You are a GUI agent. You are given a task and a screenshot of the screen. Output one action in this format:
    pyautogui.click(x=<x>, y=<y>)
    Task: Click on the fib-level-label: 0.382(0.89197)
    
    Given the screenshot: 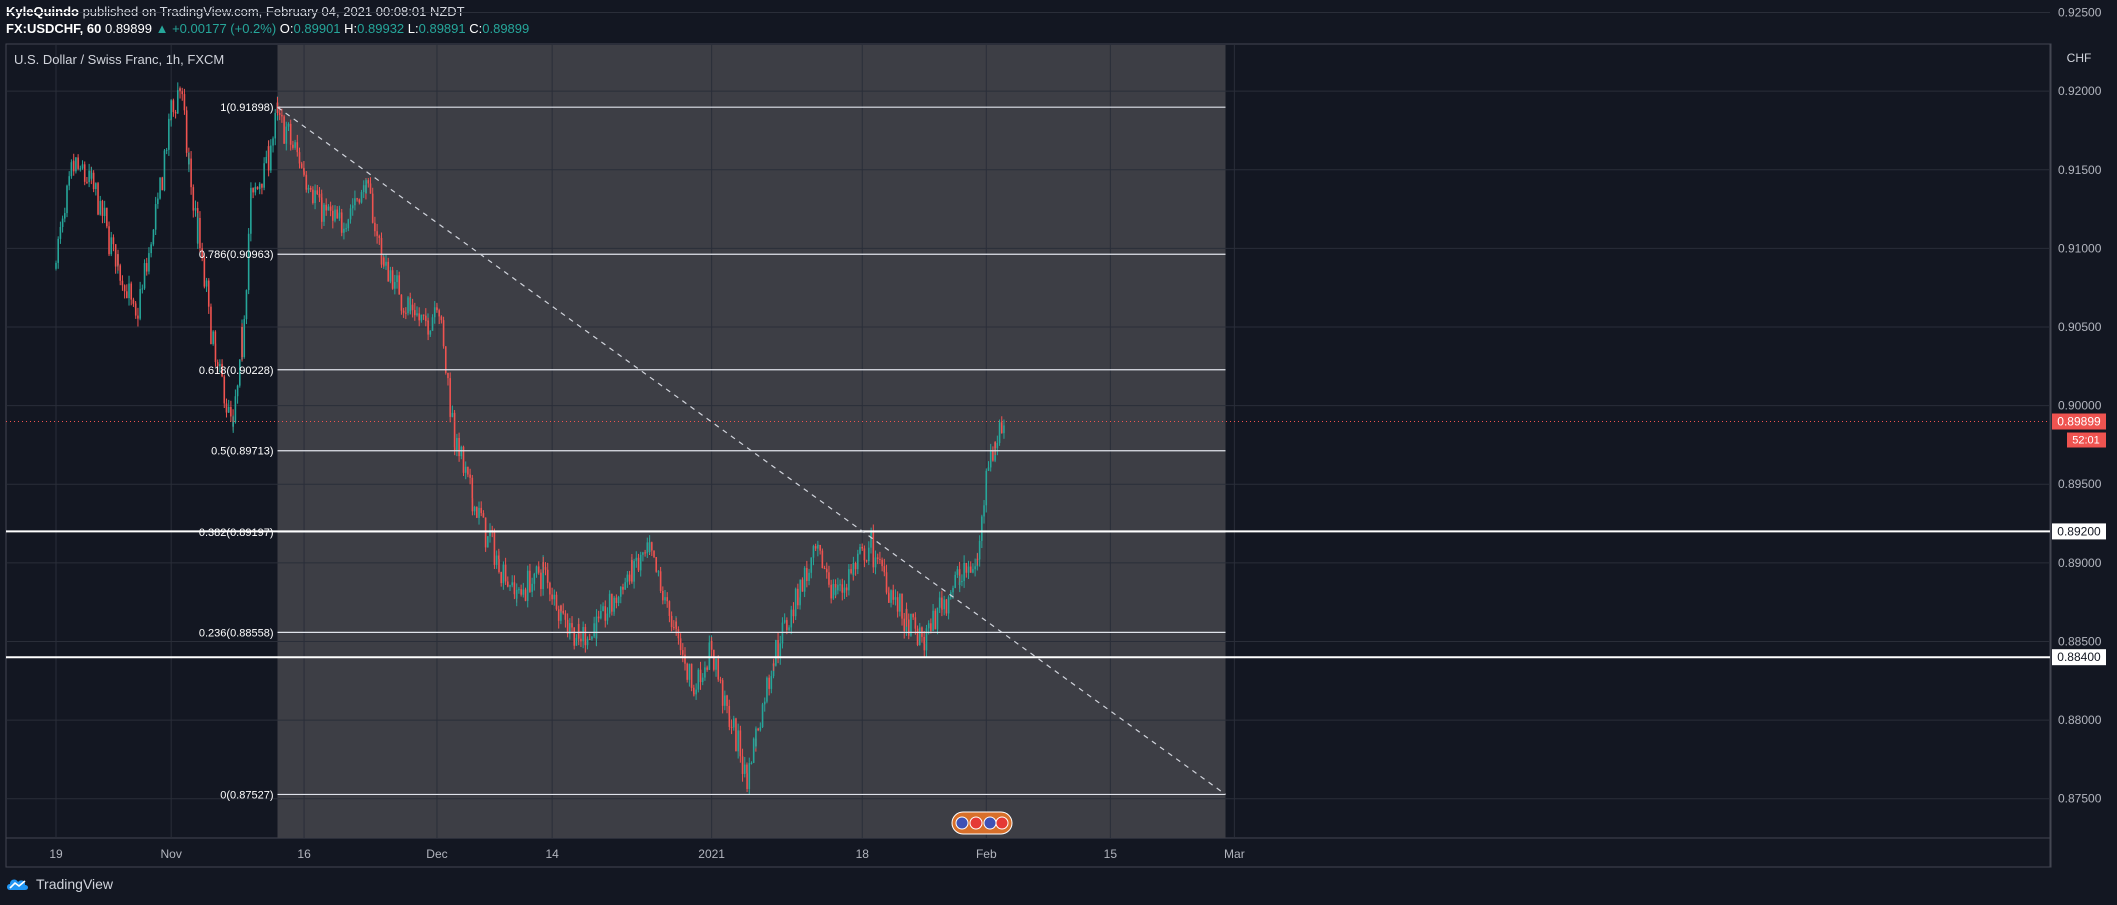 What is the action you would take?
    pyautogui.click(x=236, y=533)
    